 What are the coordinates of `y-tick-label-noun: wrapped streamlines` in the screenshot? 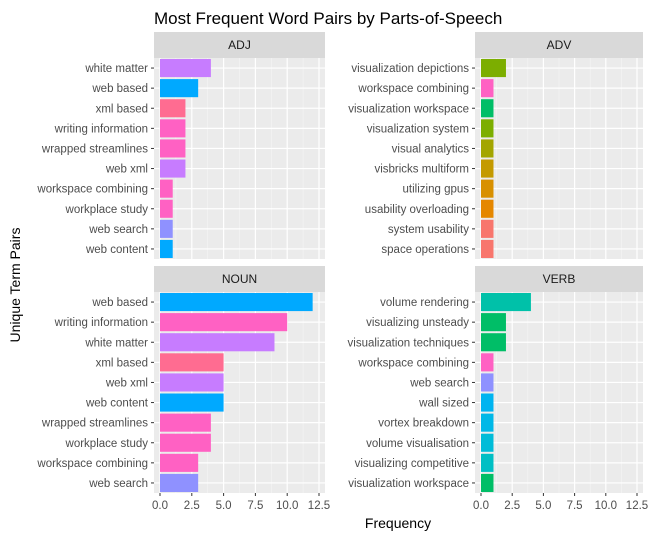 It's located at (94, 424).